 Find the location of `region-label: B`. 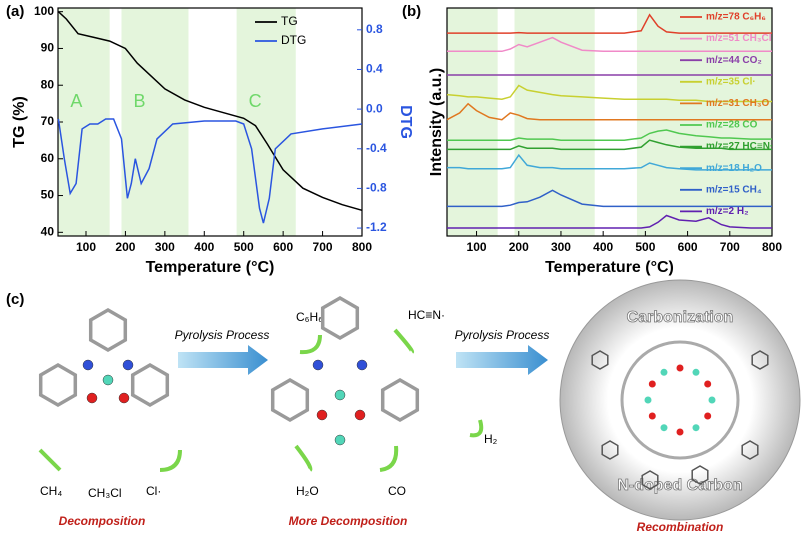

region-label: B is located at coordinates (139, 101).